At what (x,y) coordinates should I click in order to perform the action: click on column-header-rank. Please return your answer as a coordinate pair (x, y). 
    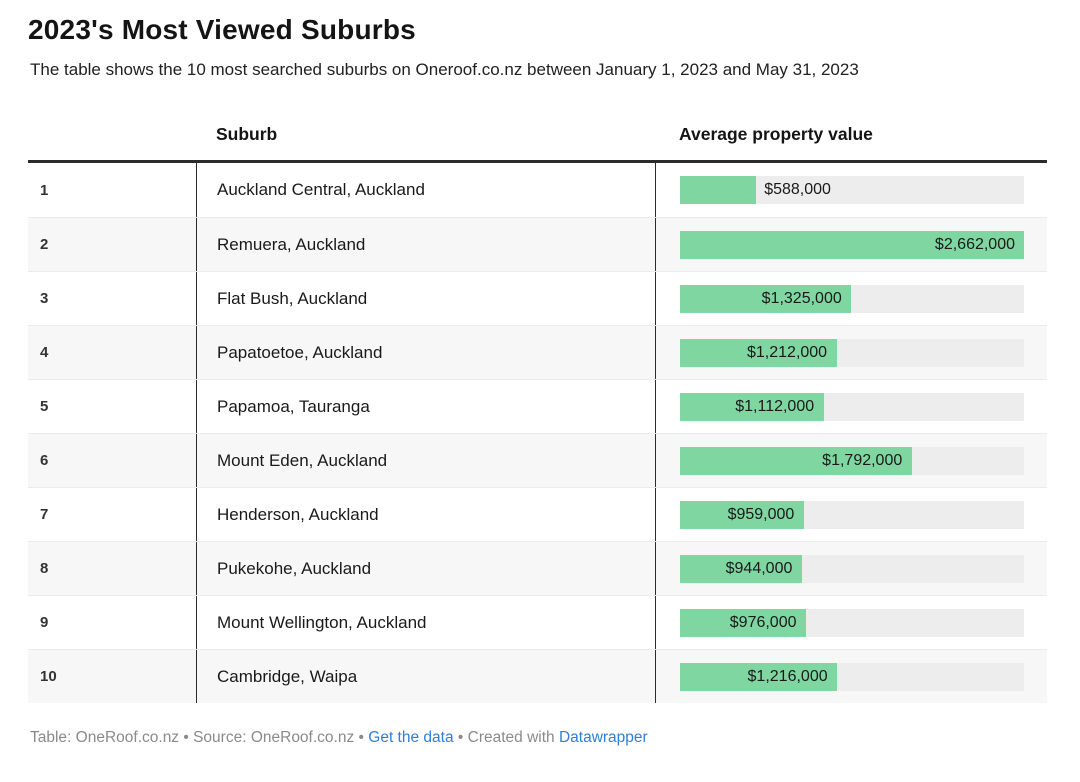
    Looking at the image, I should click on (112, 134).